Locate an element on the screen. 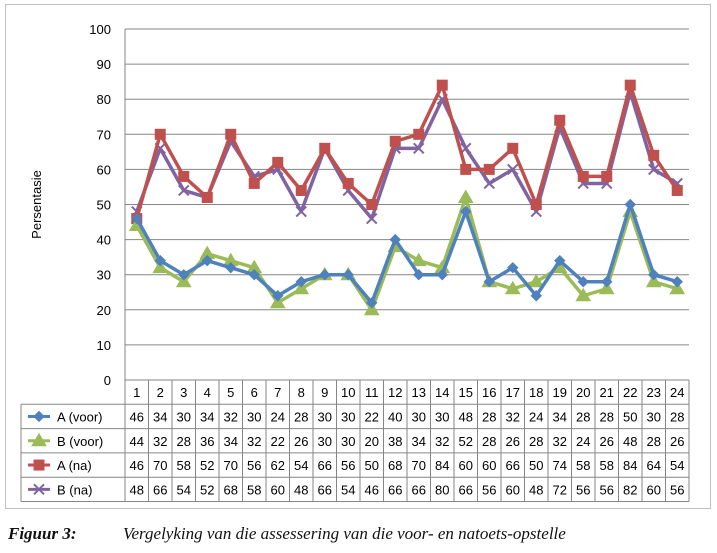 Image resolution: width=717 pixels, height=553 pixels. legend-entry: A (voor) is located at coordinates (80, 416).